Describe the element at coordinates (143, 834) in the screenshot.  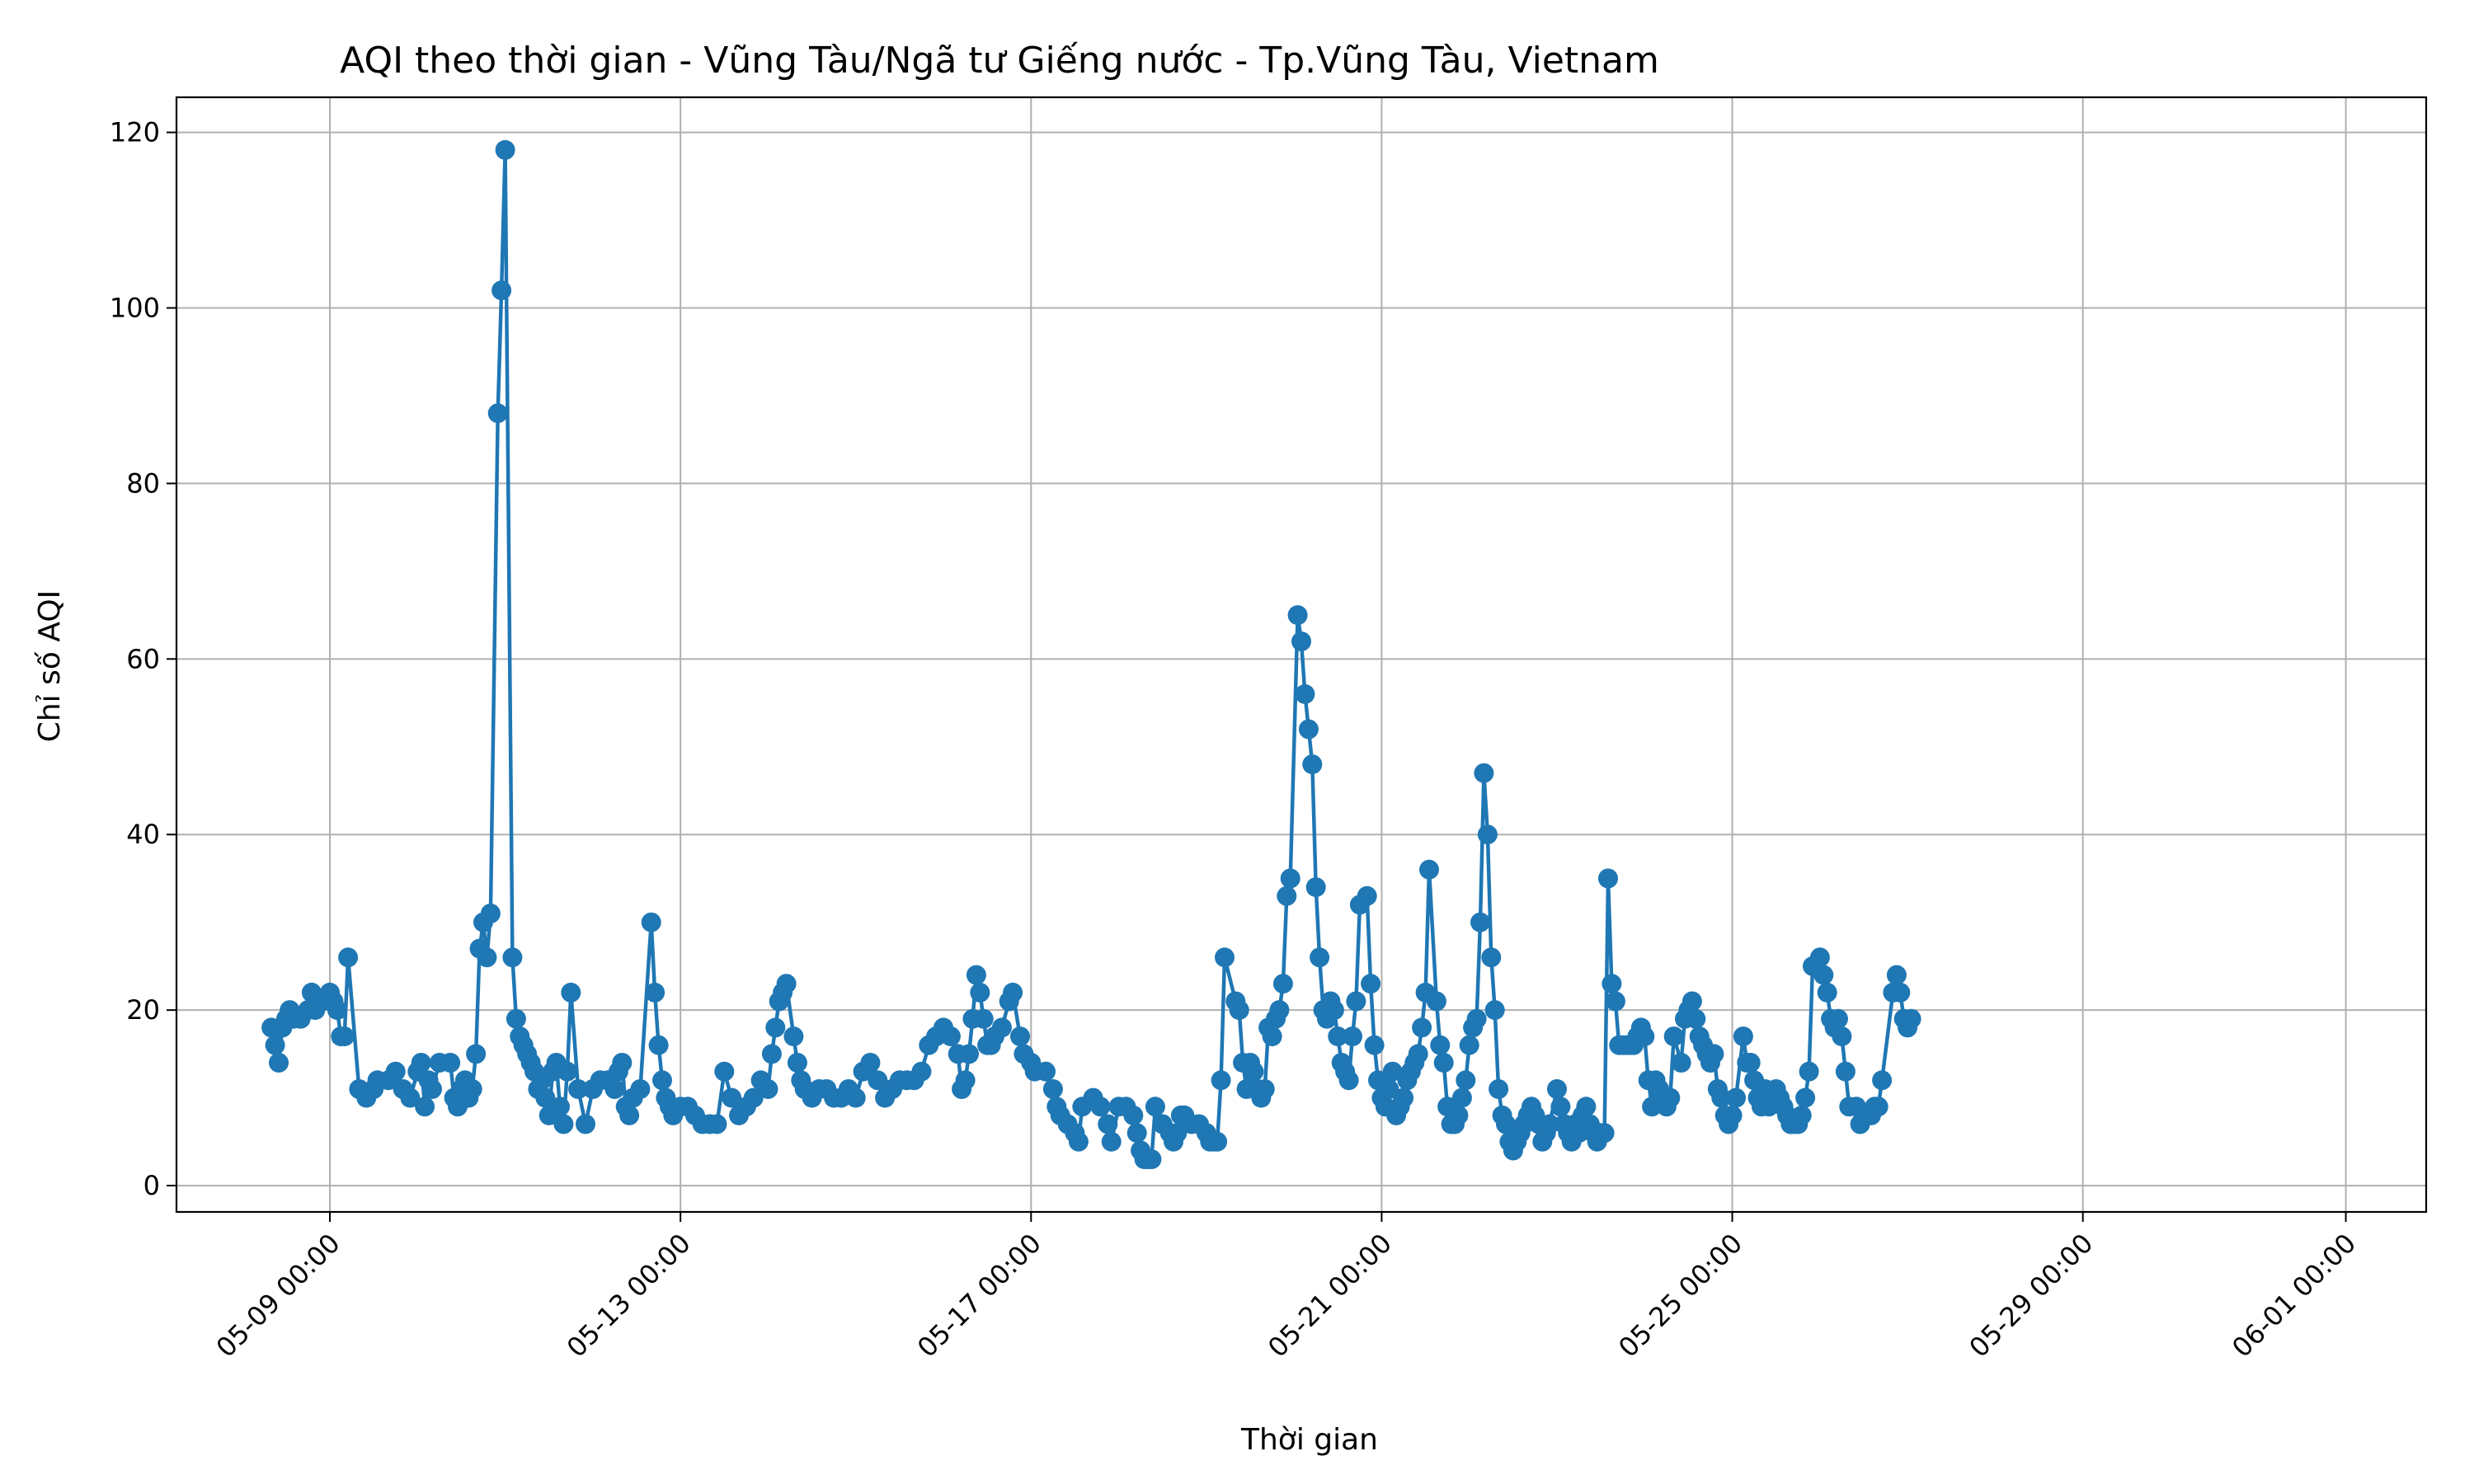
I see `y-tick-label: 40` at that location.